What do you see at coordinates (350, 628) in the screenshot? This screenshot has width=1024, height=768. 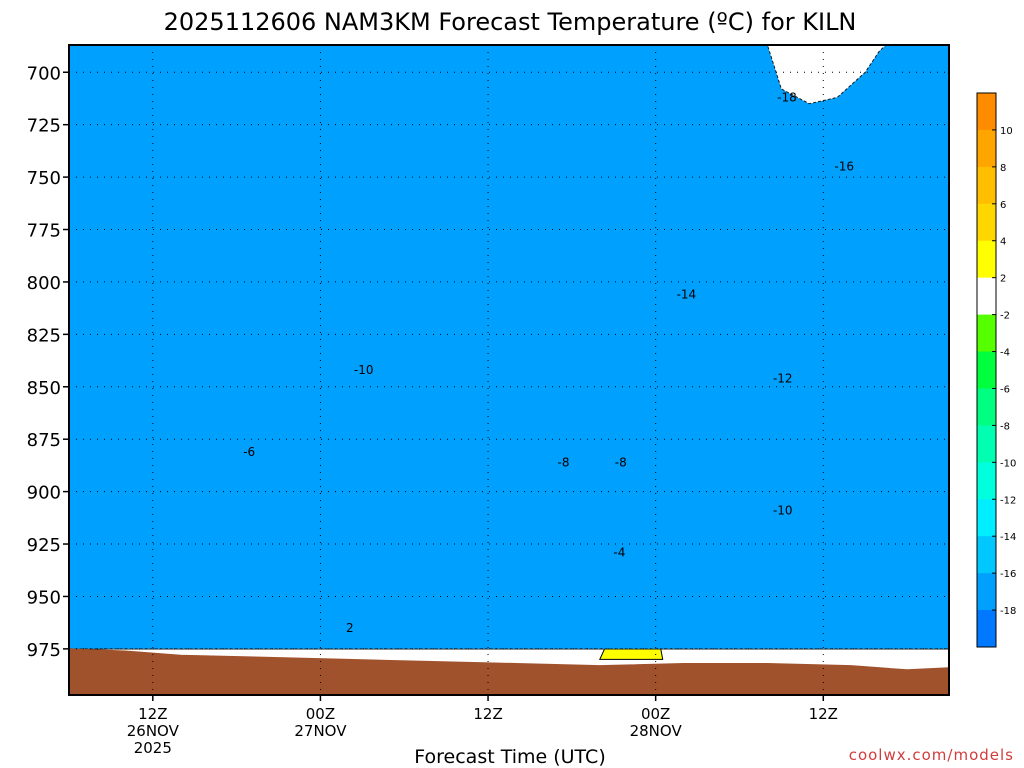 I see `contour-label: 2` at bounding box center [350, 628].